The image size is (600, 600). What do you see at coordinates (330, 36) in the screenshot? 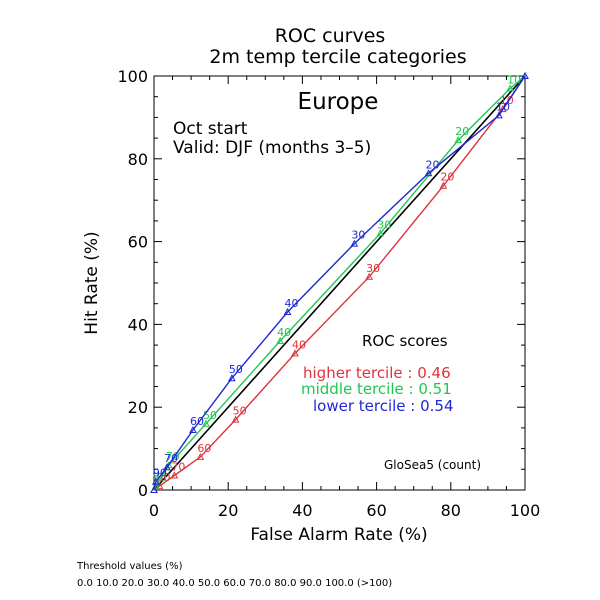
I see `chart-title: ROC curves` at bounding box center [330, 36].